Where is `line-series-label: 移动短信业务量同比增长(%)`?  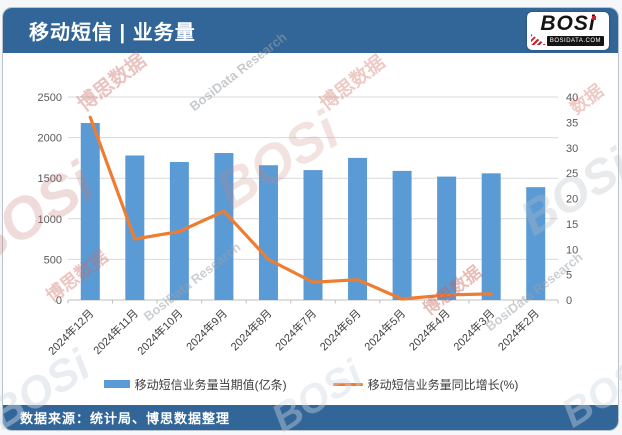
line-series-label: 移动短信业务量同比增长(%) is located at coordinates (443, 384).